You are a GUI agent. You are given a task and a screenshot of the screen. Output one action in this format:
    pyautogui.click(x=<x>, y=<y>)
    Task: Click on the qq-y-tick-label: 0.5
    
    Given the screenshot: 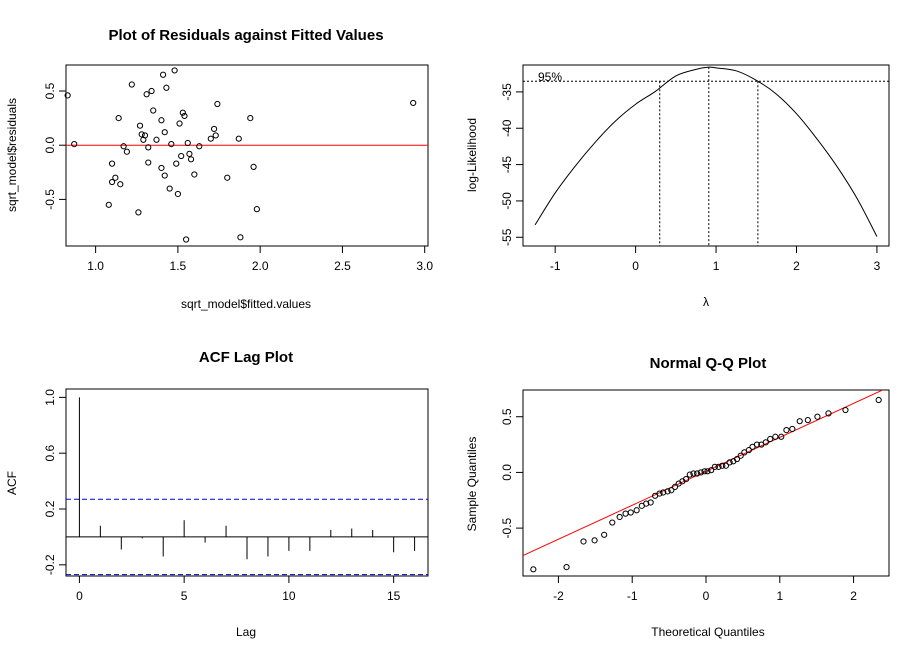 What is the action you would take?
    pyautogui.click(x=507, y=416)
    